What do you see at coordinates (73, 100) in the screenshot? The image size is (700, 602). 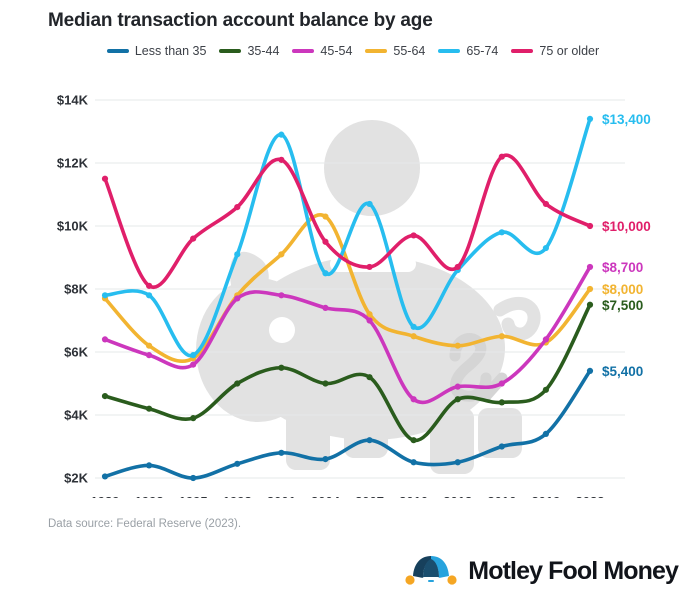 I see `y-axis-tick-label: $14K` at bounding box center [73, 100].